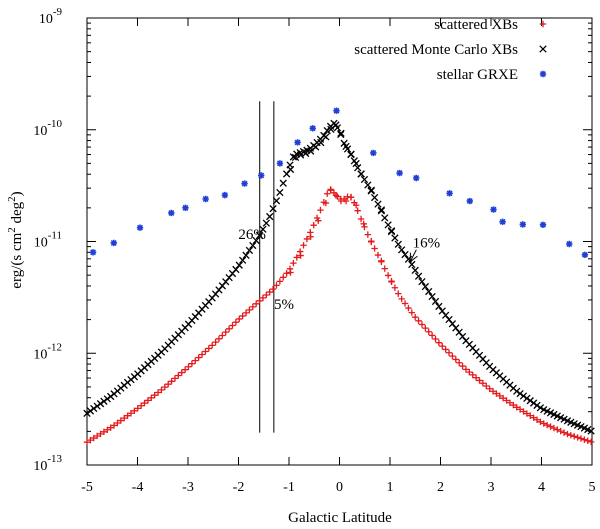 Image resolution: width=600 pixels, height=529 pixels. What do you see at coordinates (592, 487) in the screenshot?
I see `x-tick-label: 5` at bounding box center [592, 487].